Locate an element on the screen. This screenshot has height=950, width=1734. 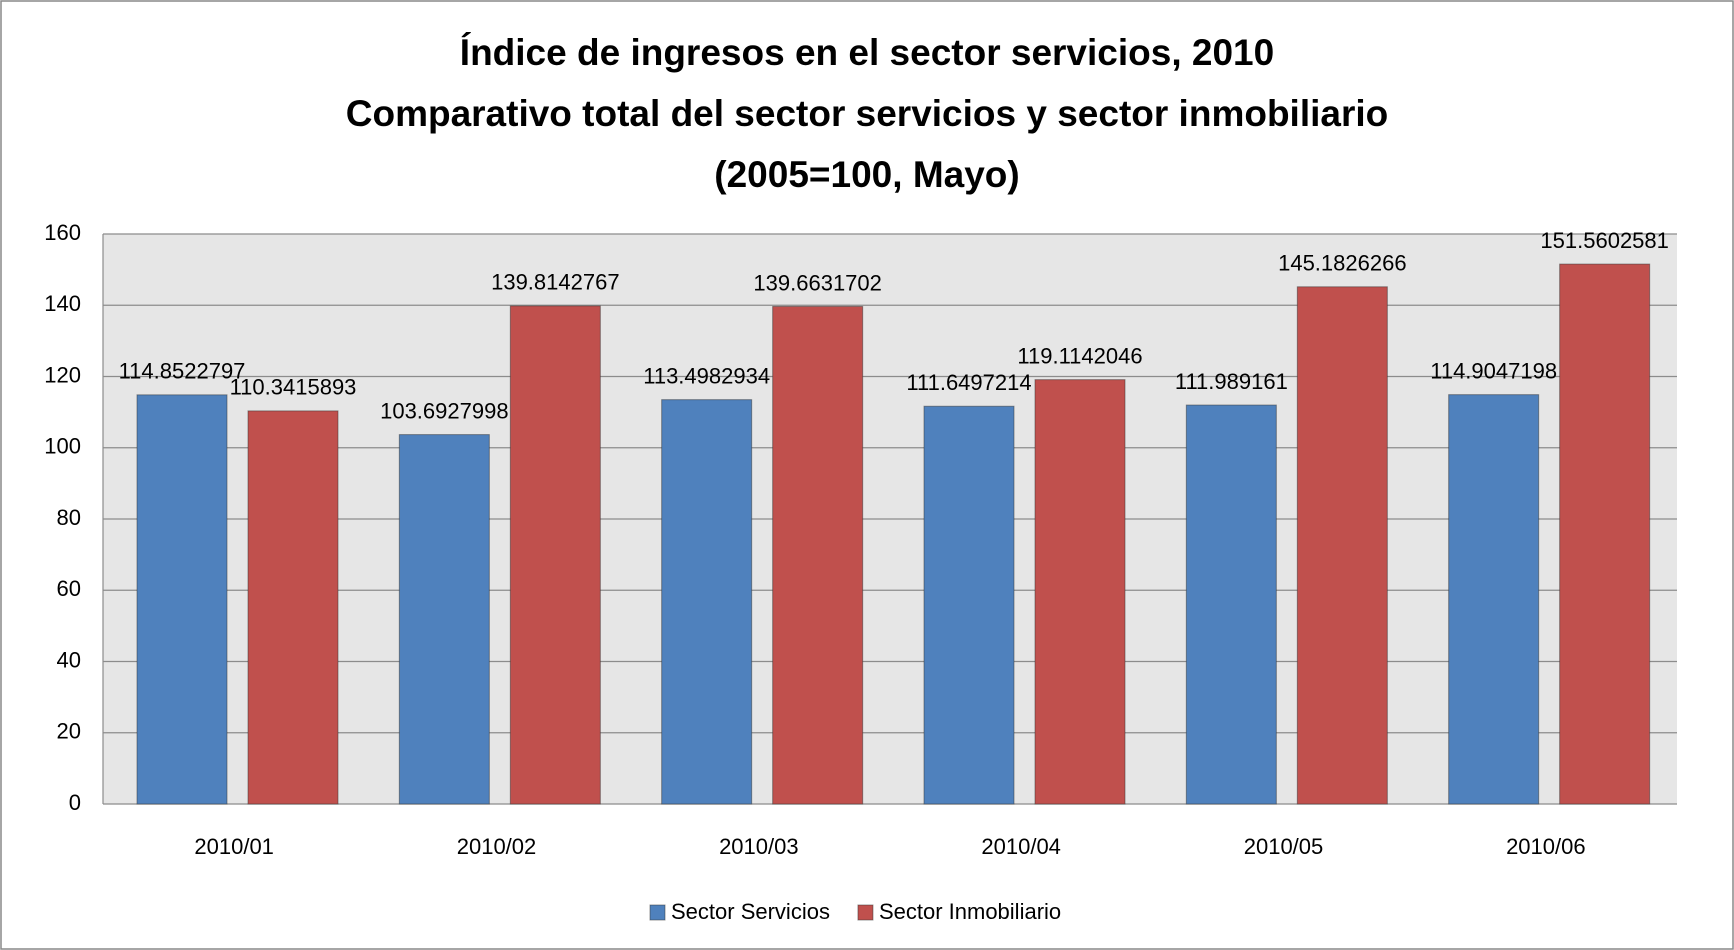
data-label: 145.1826266 is located at coordinates (1342, 263).